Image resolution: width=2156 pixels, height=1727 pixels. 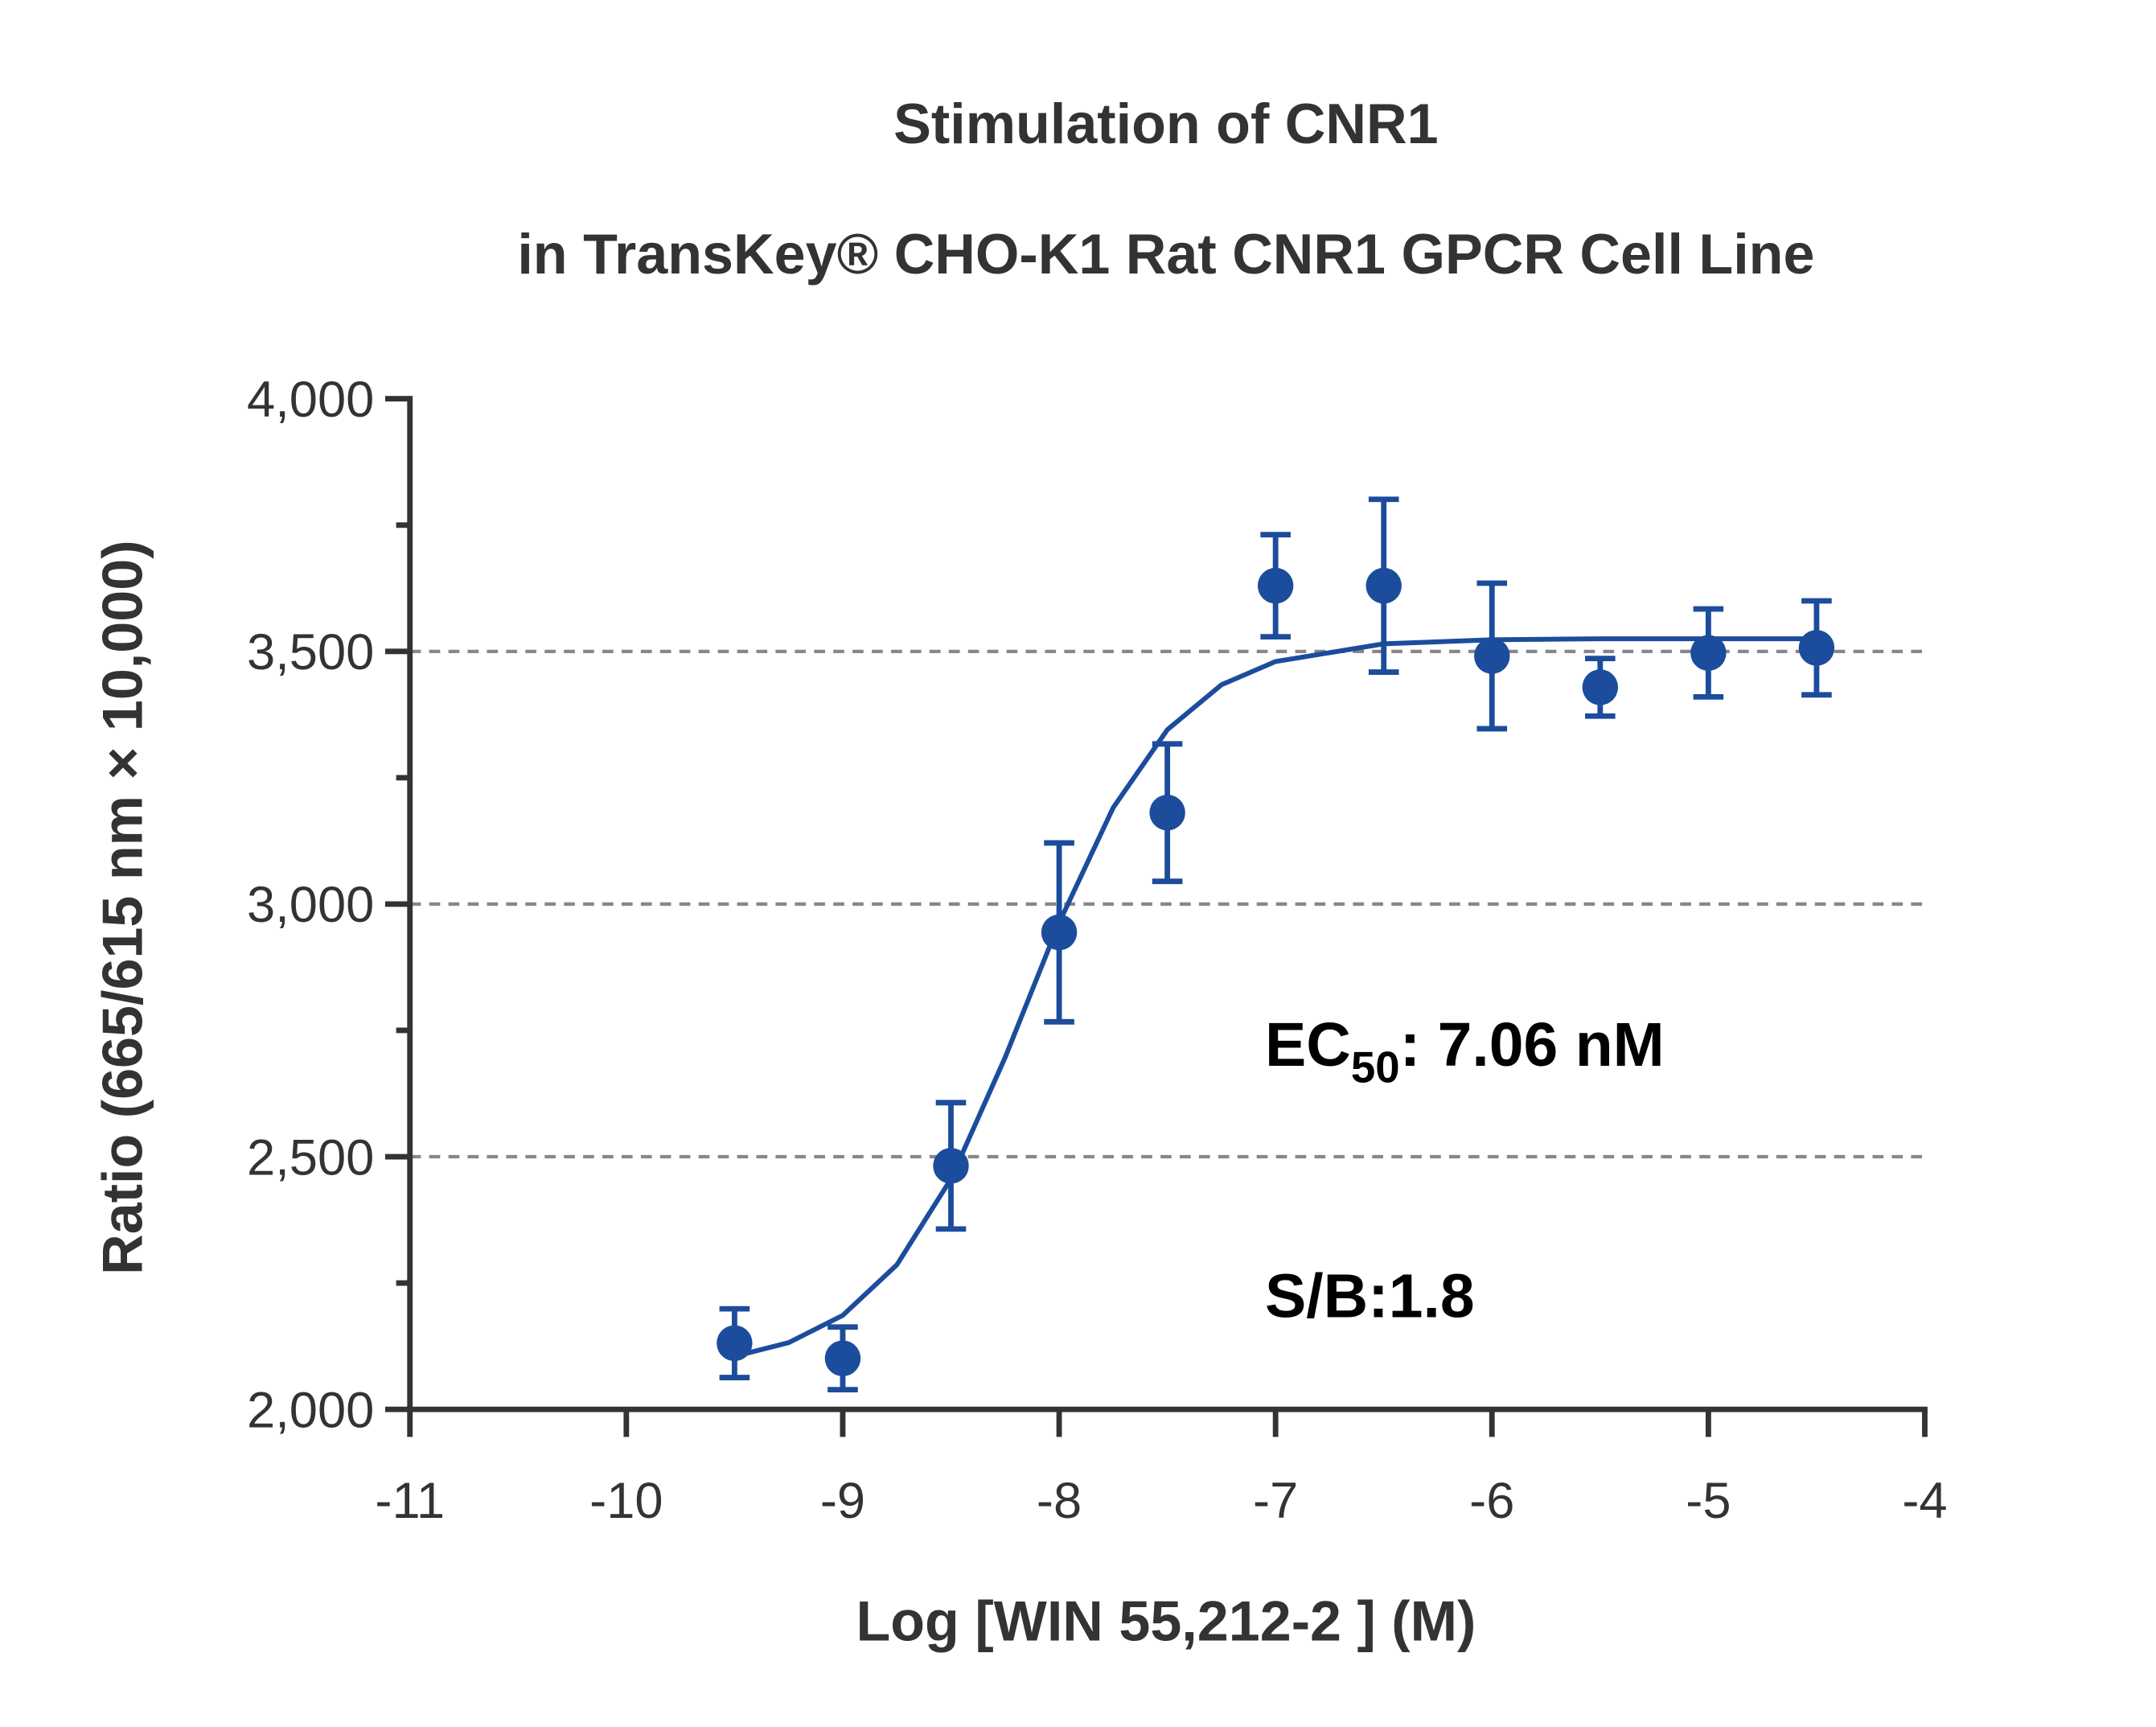 I want to click on x-tick-label: -4, so click(x=1924, y=1501).